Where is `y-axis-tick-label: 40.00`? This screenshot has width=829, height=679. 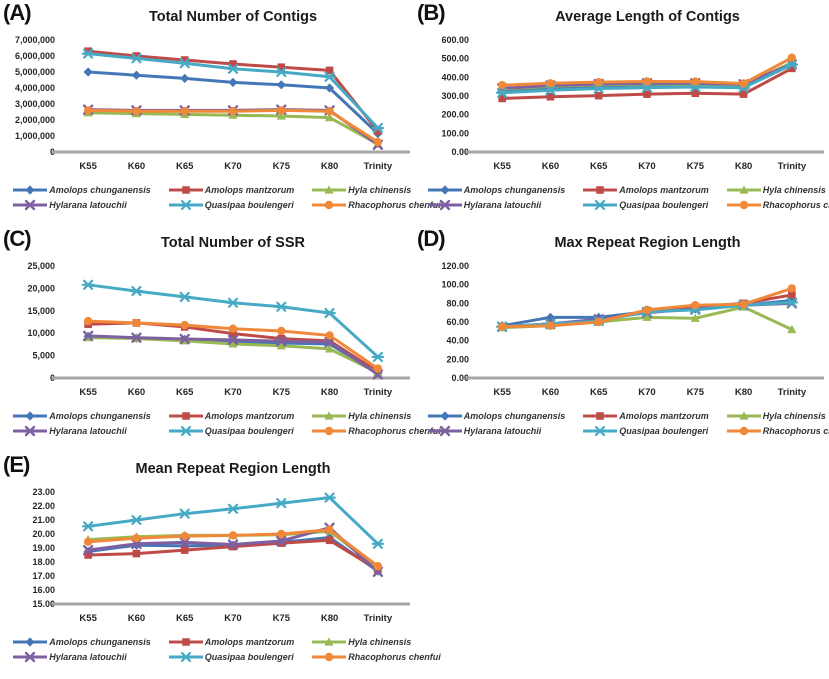 y-axis-tick-label: 40.00 is located at coordinates (457, 341).